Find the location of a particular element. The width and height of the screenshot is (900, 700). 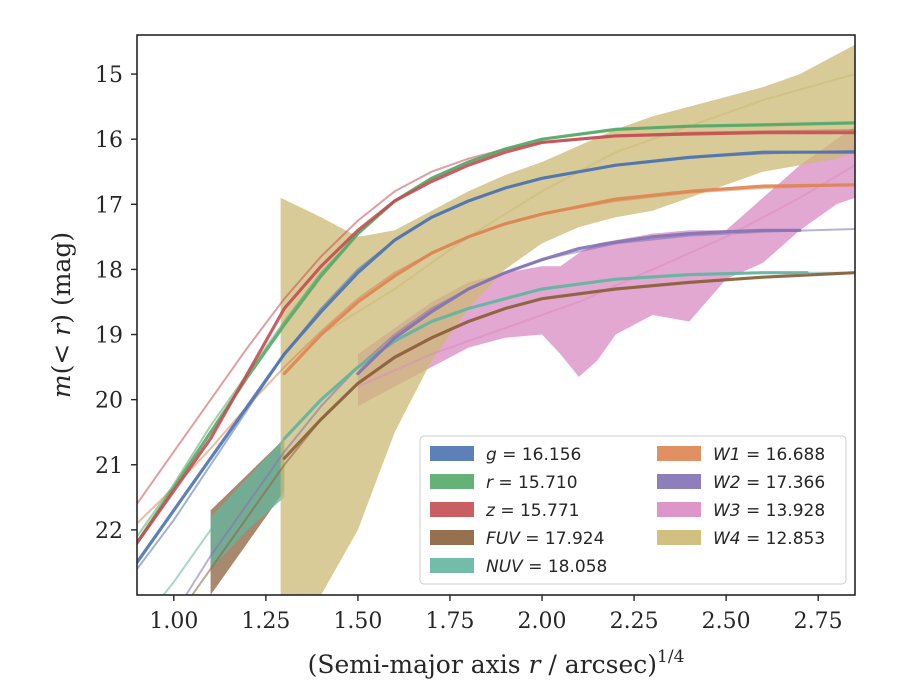

legend-label-w2: W2 = 17.366 is located at coordinates (769, 483).